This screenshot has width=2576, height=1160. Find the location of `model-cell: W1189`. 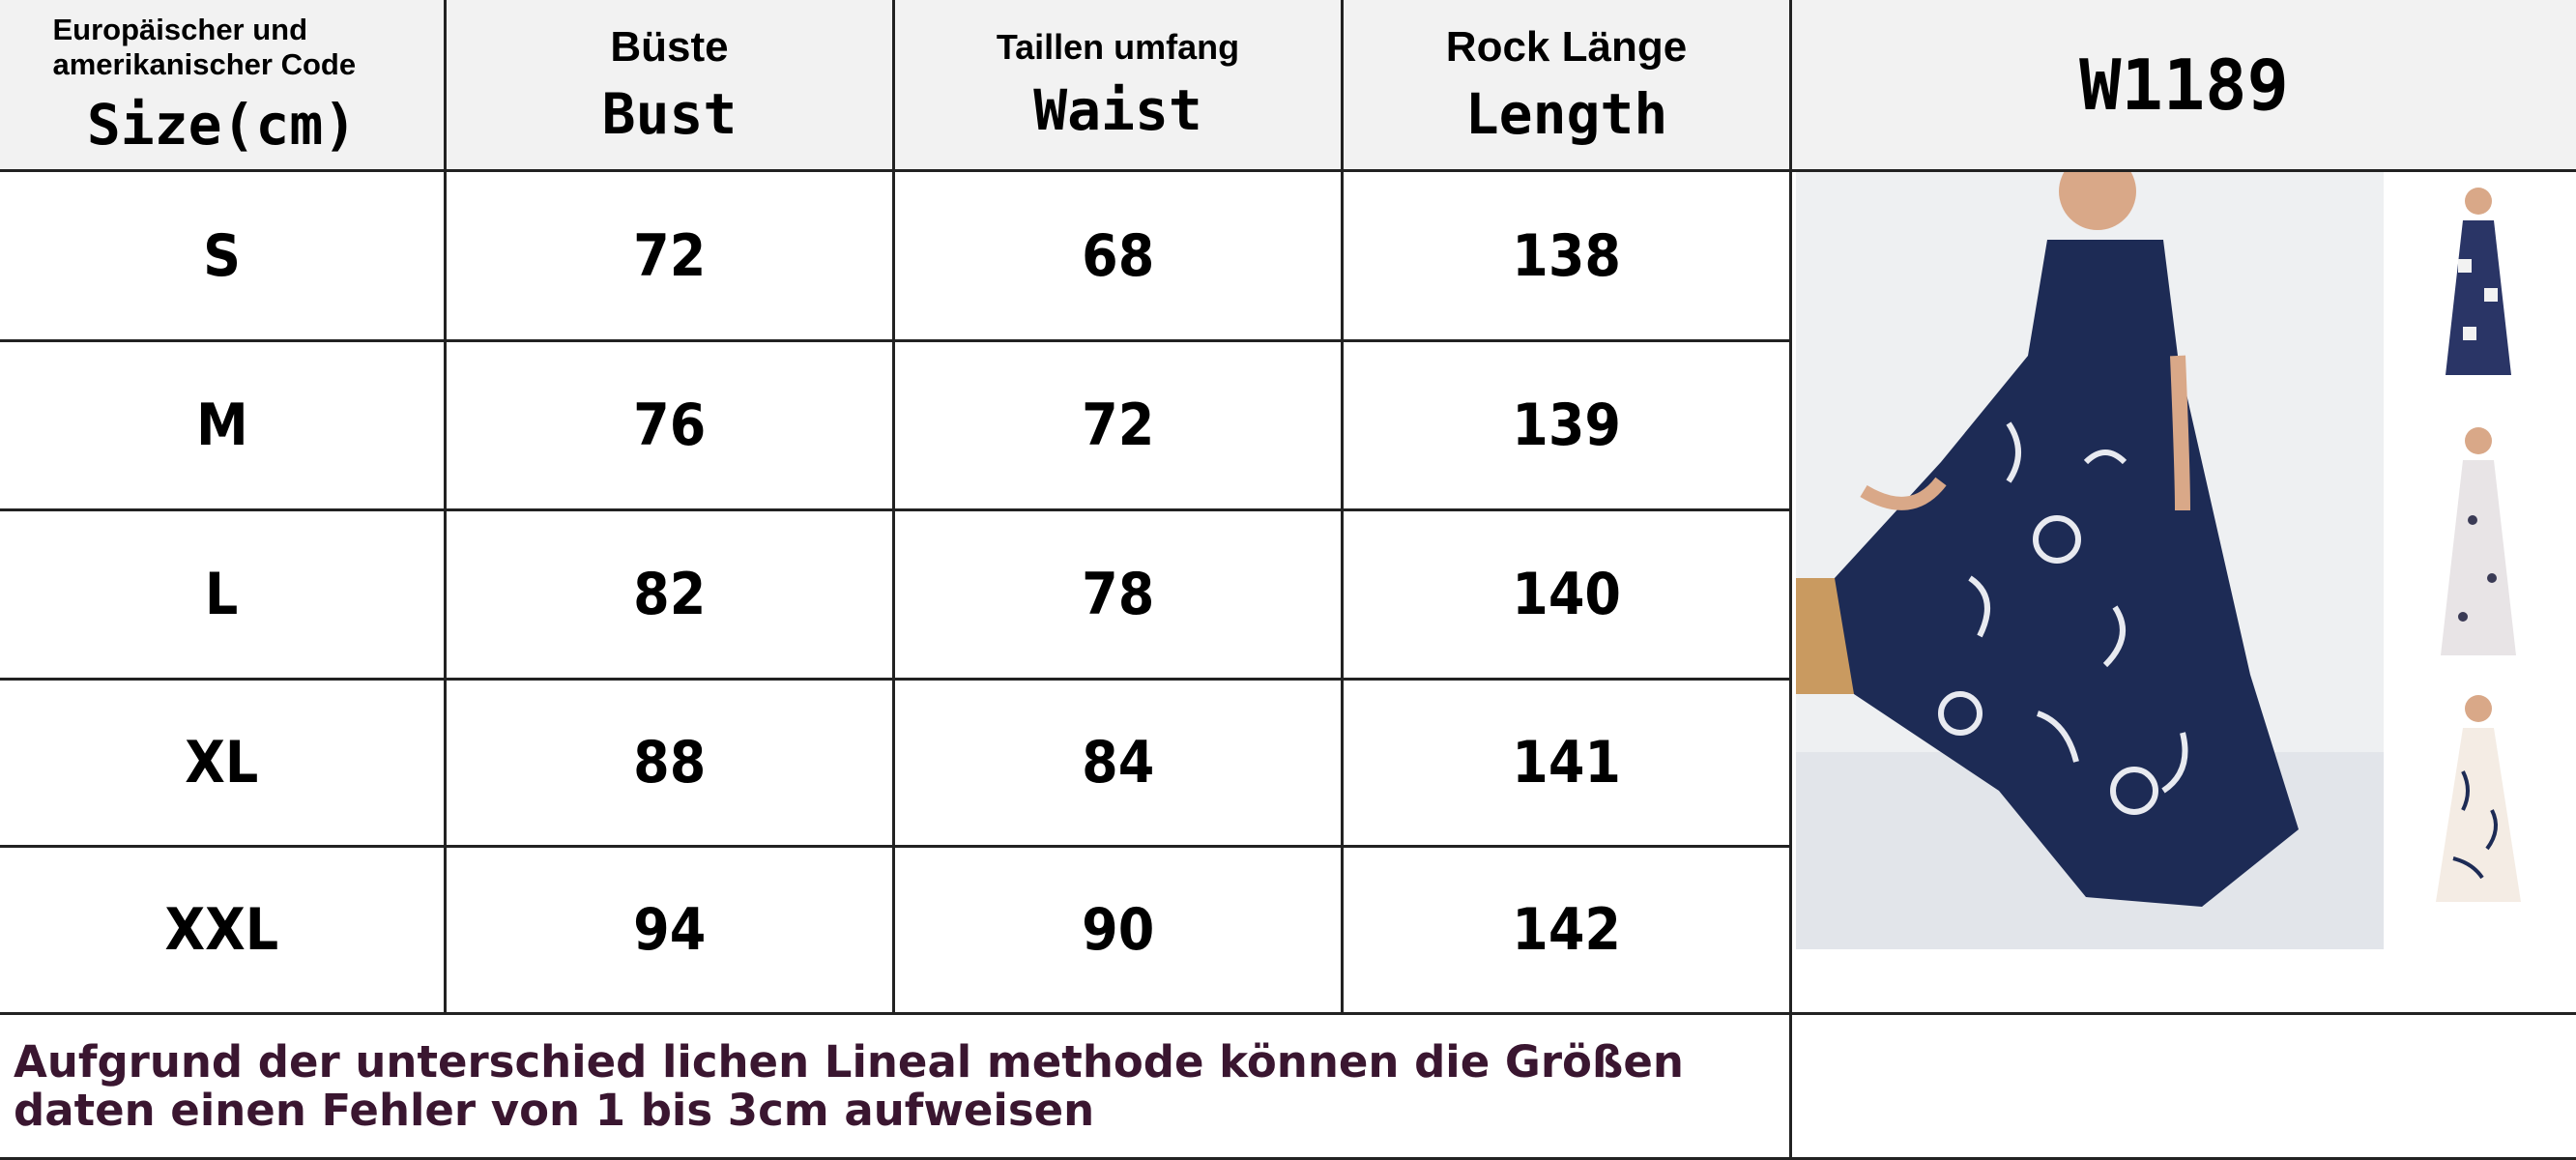

model-cell: W1189 is located at coordinates (2184, 86).